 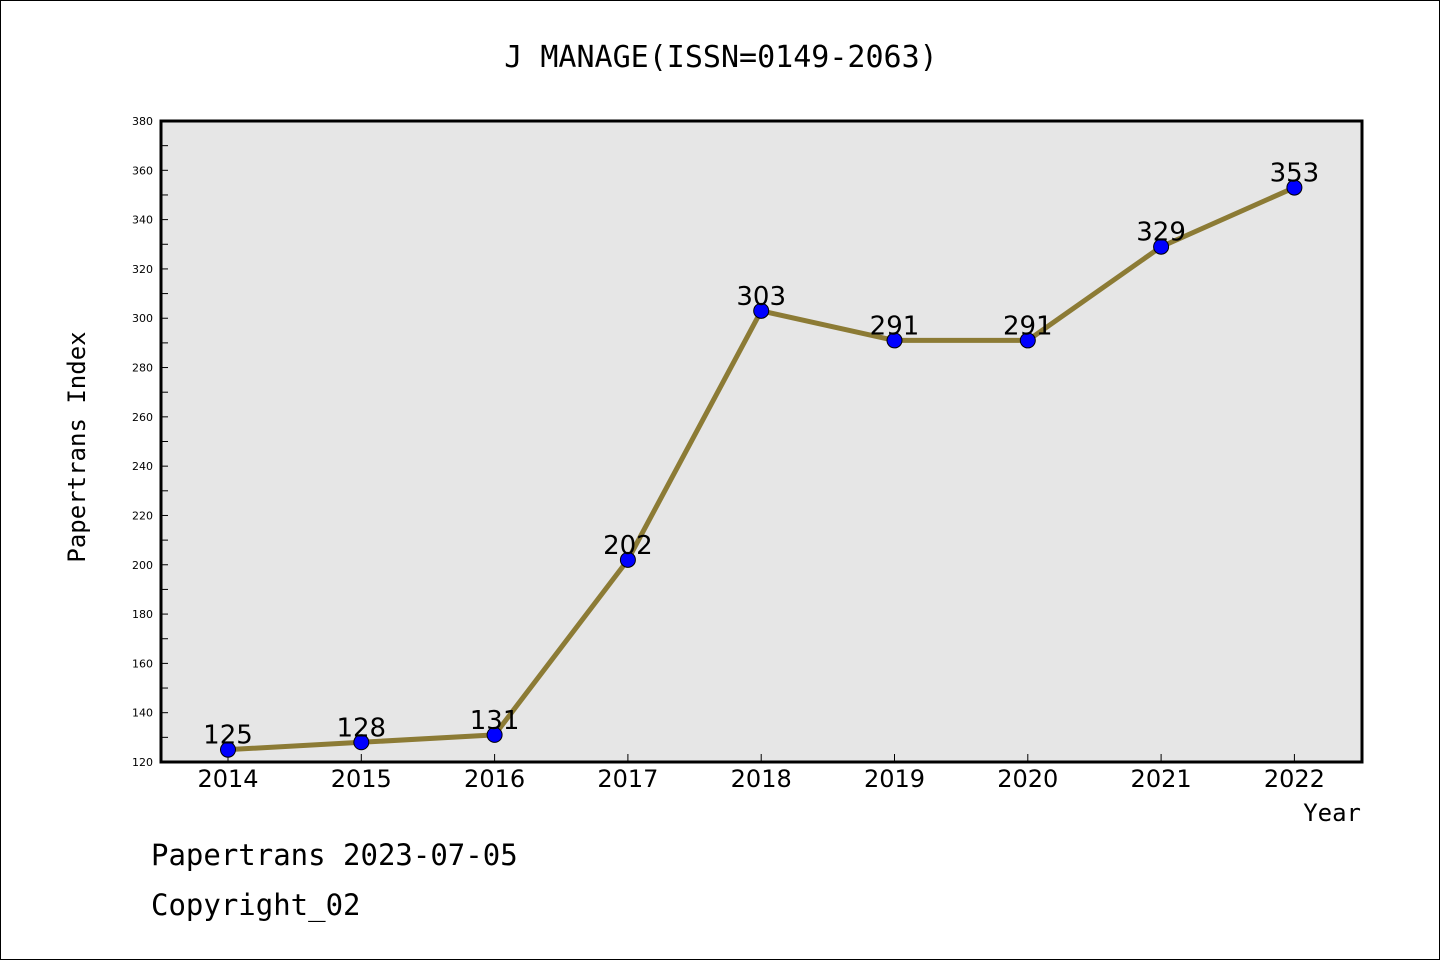 What do you see at coordinates (228, 736) in the screenshot?
I see `data-label: 125` at bounding box center [228, 736].